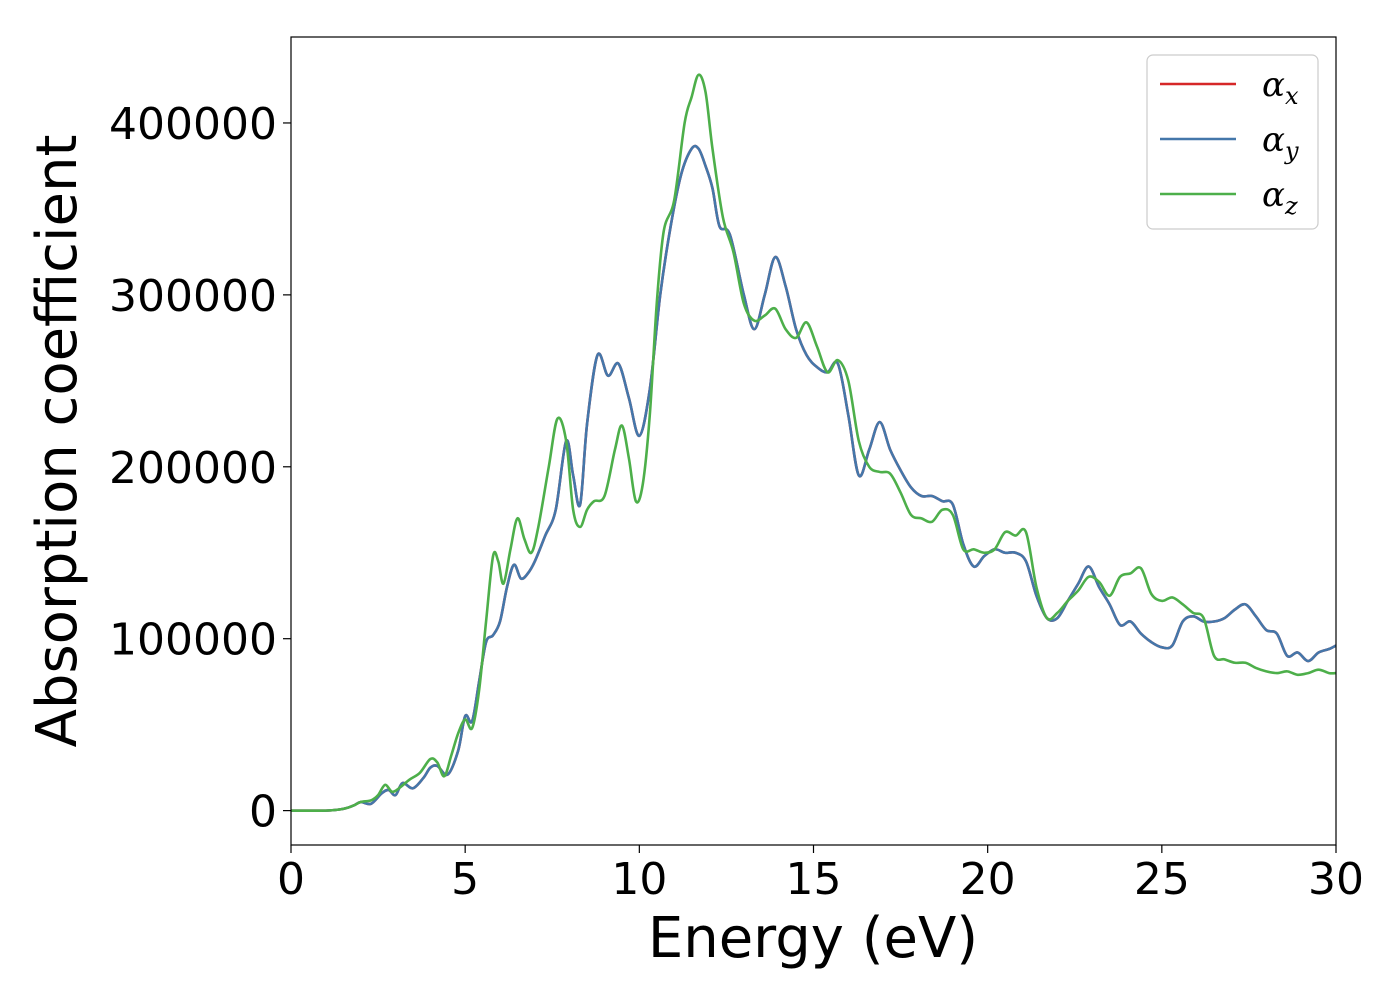 The width and height of the screenshot is (1400, 1000). I want to click on y-axis-label: Absorption coefficient, so click(57, 441).